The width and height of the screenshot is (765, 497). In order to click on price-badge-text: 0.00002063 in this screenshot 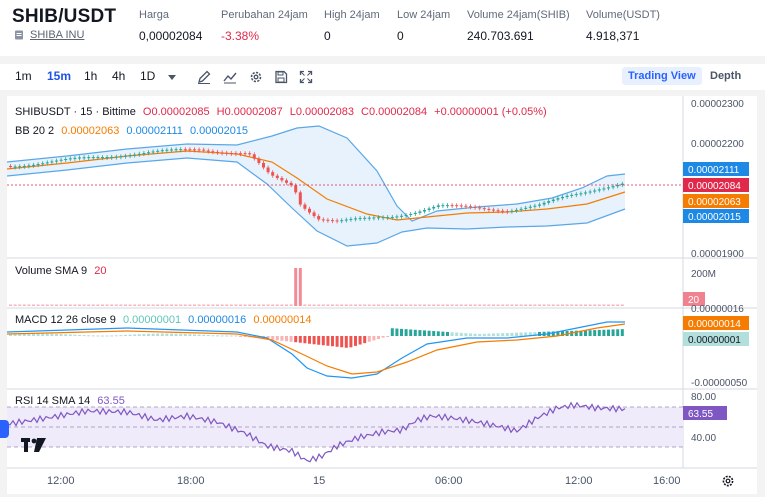, I will do `click(714, 202)`.